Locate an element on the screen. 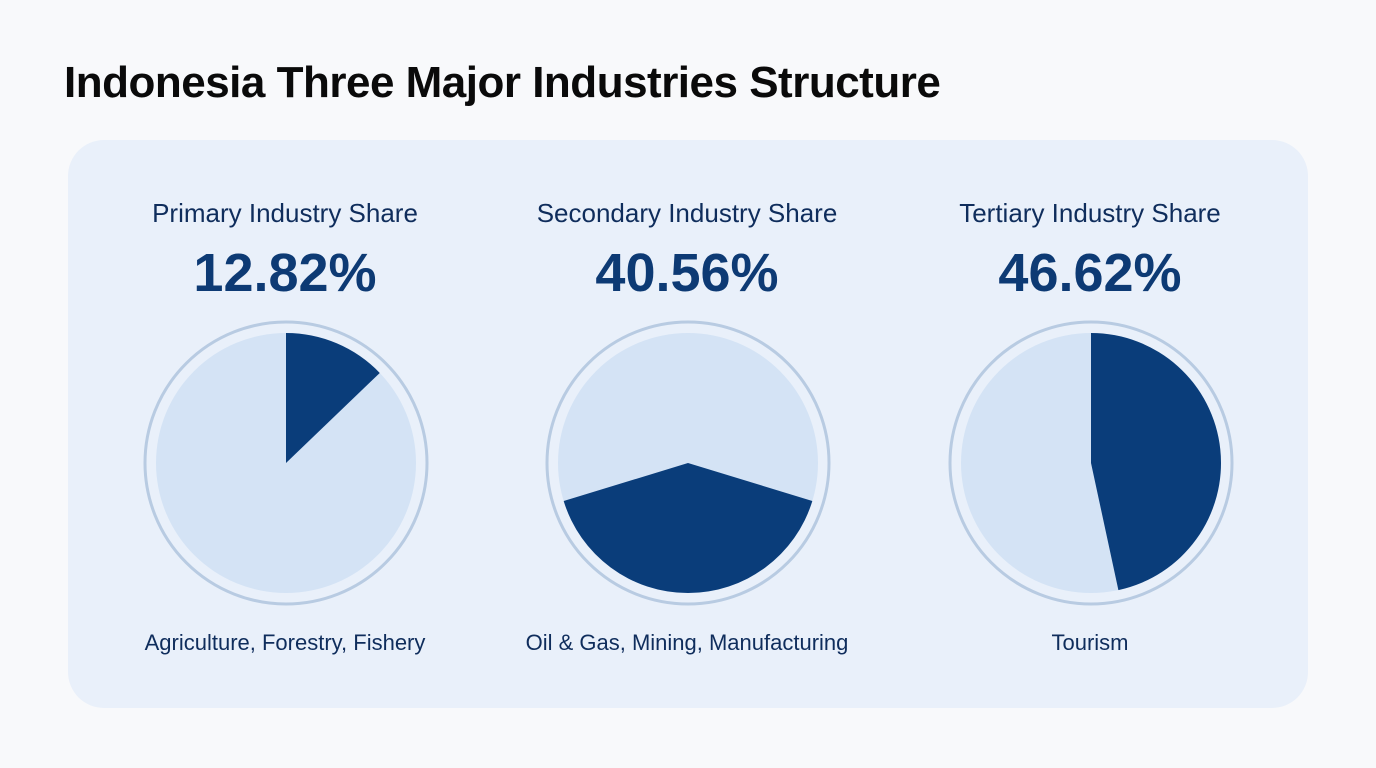  primary-pie is located at coordinates (286, 463).